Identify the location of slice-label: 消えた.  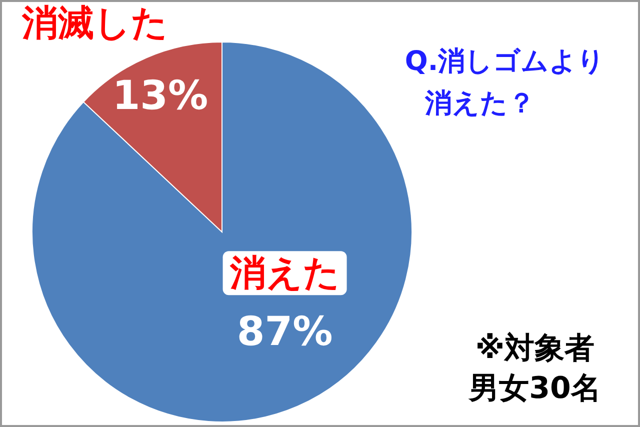
(284, 273).